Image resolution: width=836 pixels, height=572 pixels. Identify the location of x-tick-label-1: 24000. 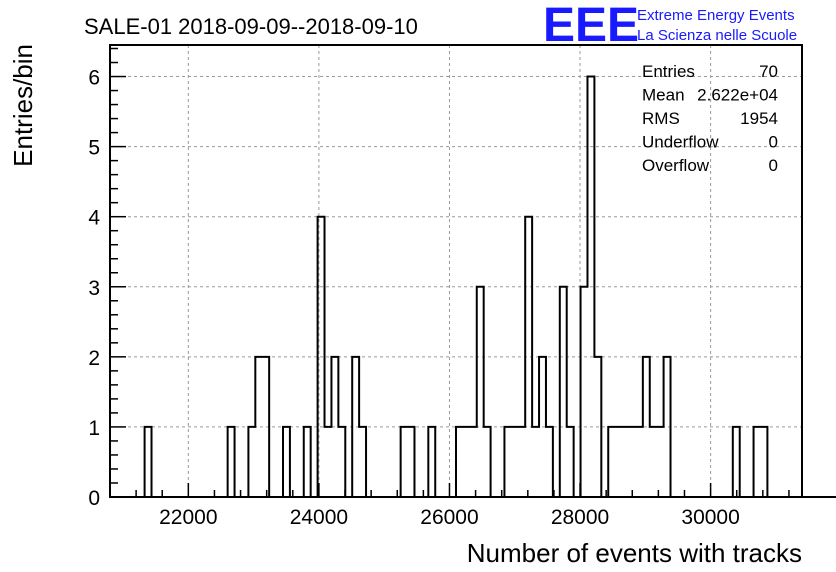
(319, 517).